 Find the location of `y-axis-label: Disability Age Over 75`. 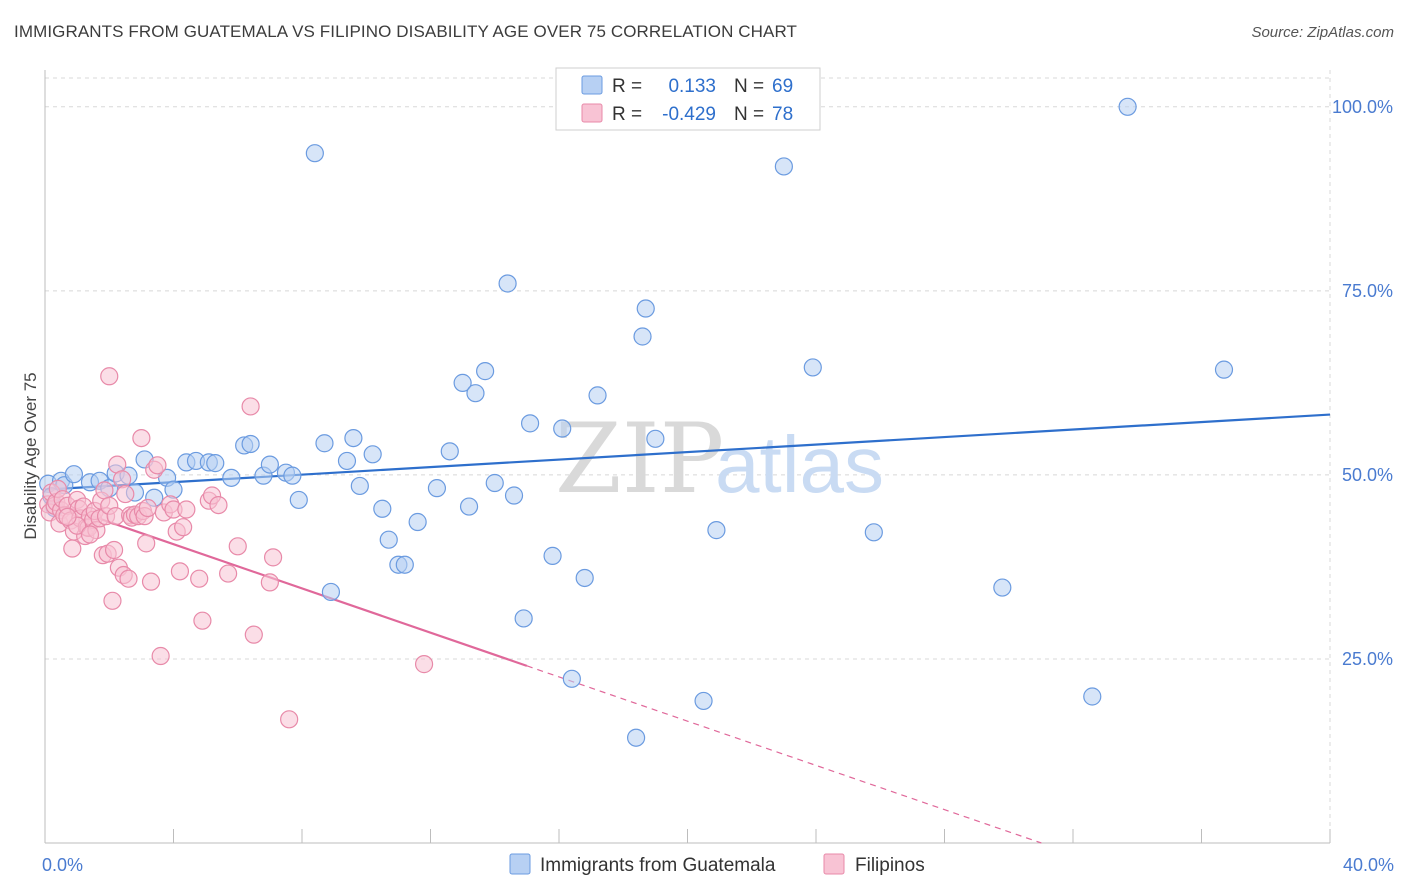

y-axis-label: Disability Age Over 75 is located at coordinates (30, 455).